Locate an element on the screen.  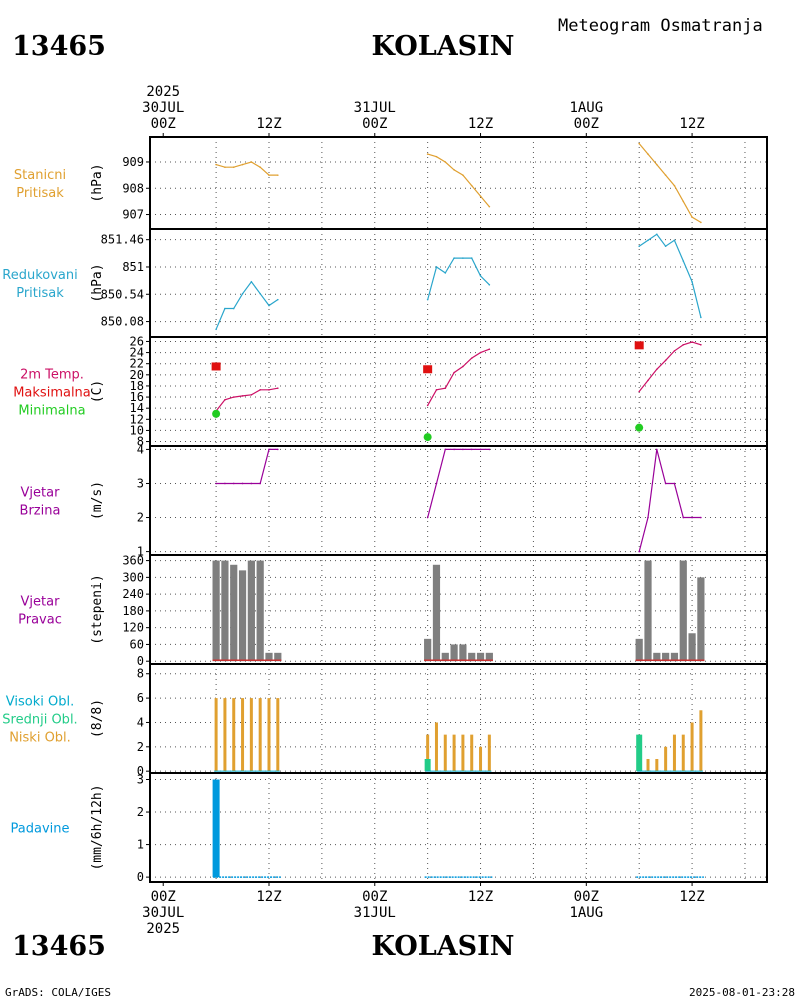
y-tick-label: 16 is located at coordinates (137, 397).